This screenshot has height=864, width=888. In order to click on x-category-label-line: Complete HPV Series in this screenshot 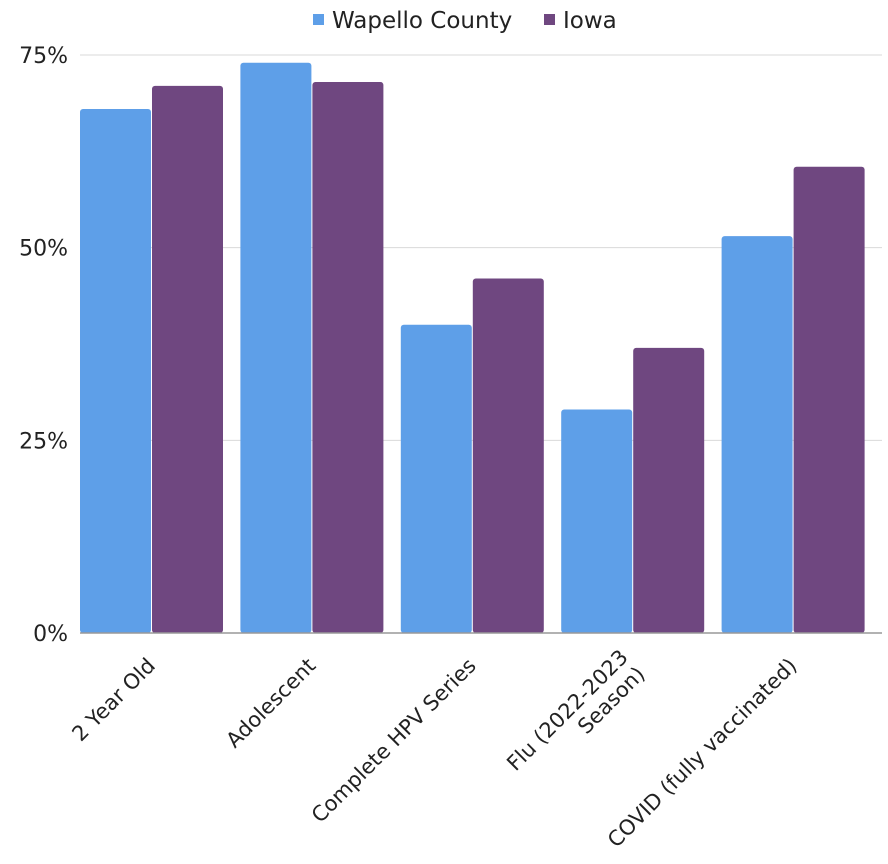, I will do `click(394, 741)`.